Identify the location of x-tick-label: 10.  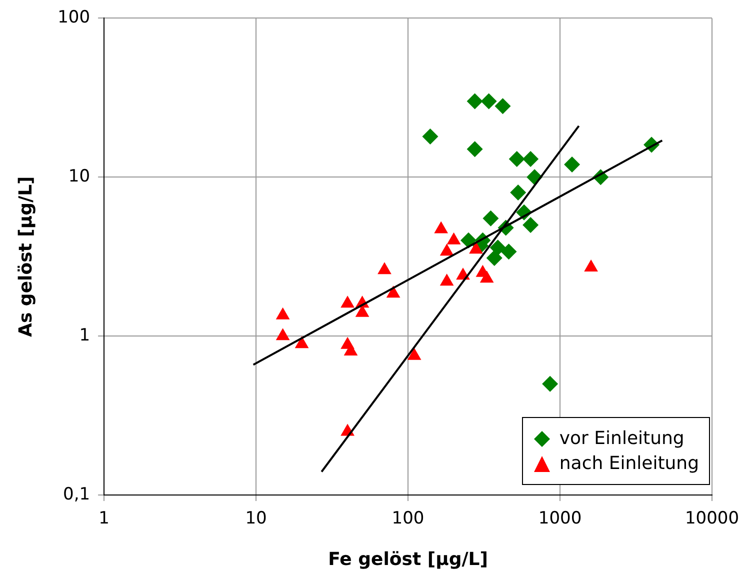
(256, 518).